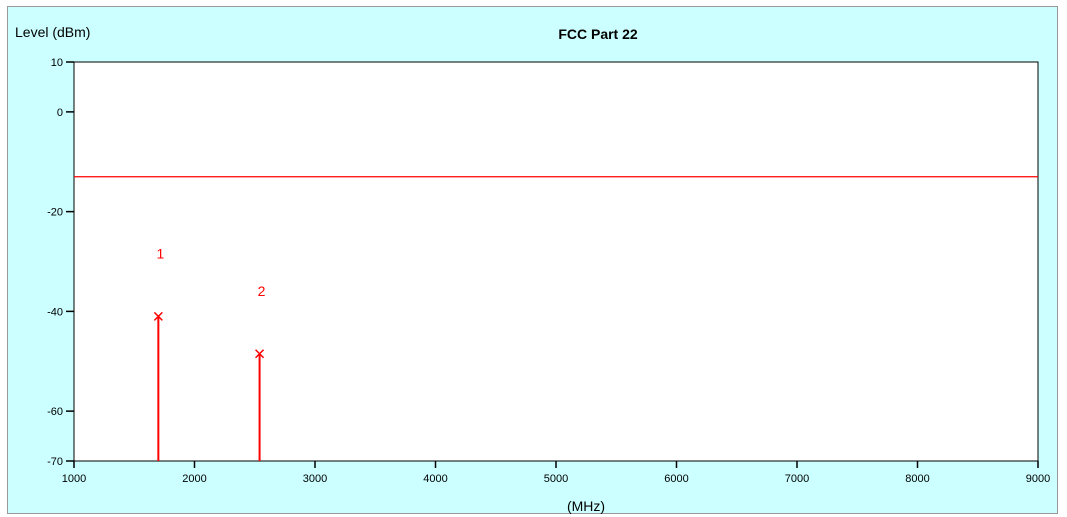  What do you see at coordinates (797, 479) in the screenshot?
I see `x-tick-label: 7000` at bounding box center [797, 479].